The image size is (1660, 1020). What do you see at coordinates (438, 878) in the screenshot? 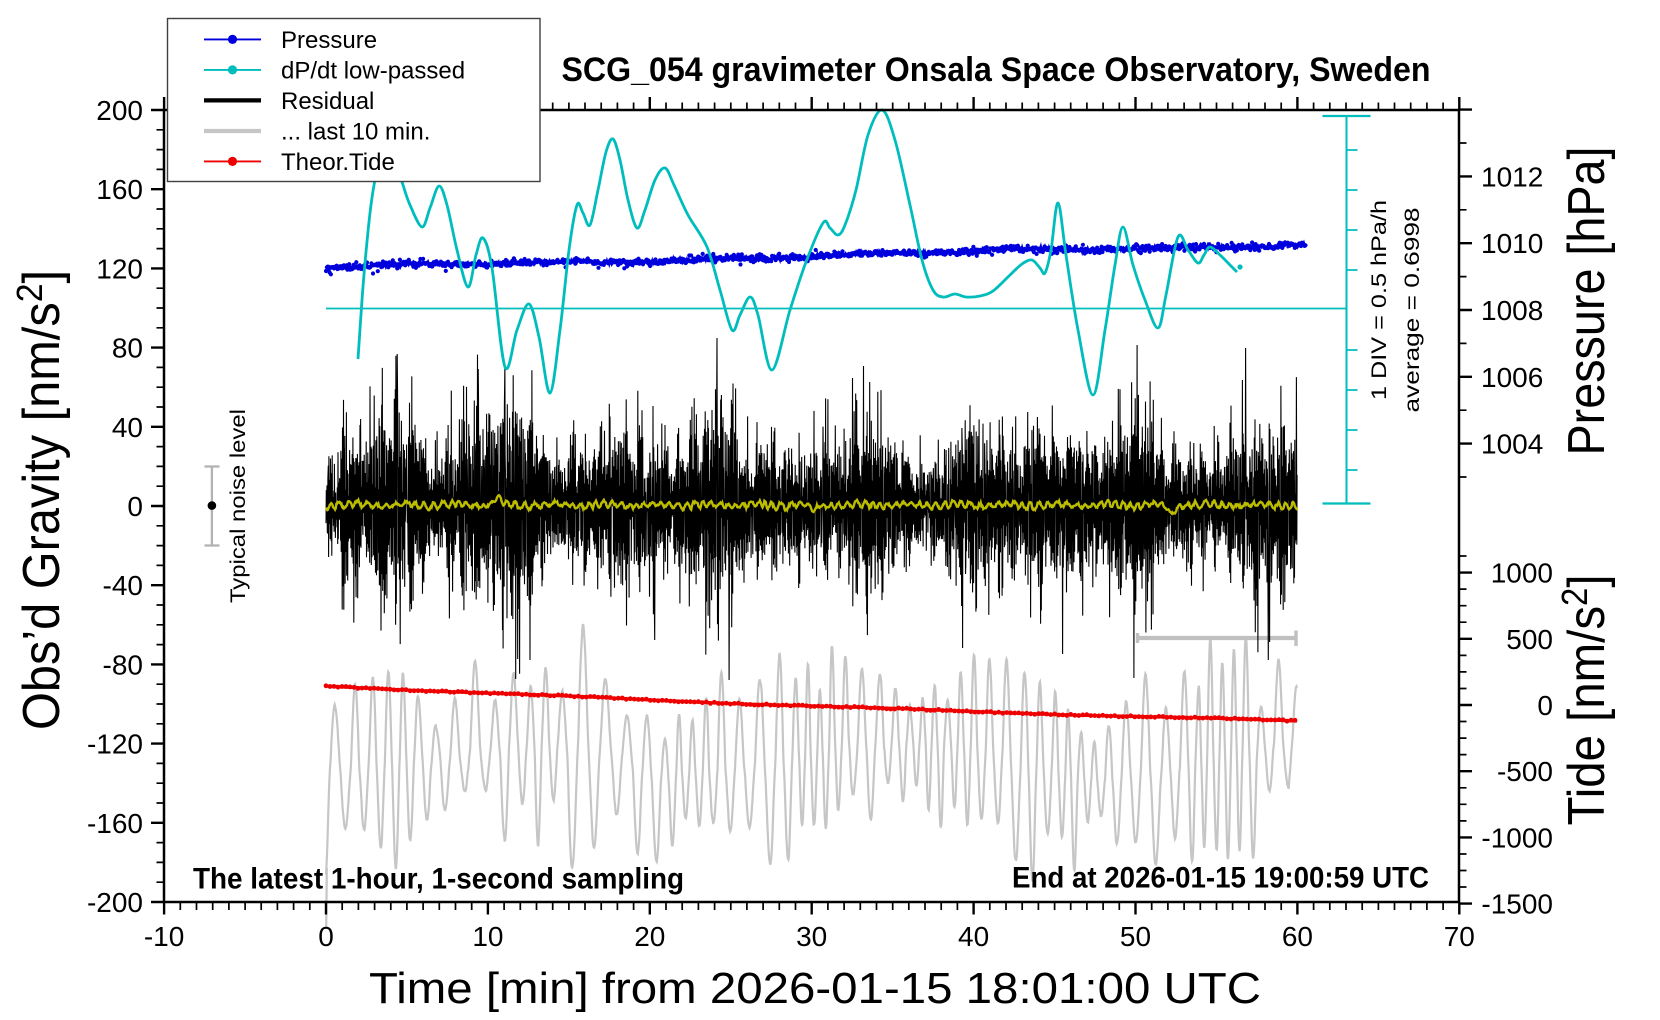
I see `svg-text:The latest 1-hour, 1-second sa: The latest 1-hour, 1-second sampling` at bounding box center [438, 878].